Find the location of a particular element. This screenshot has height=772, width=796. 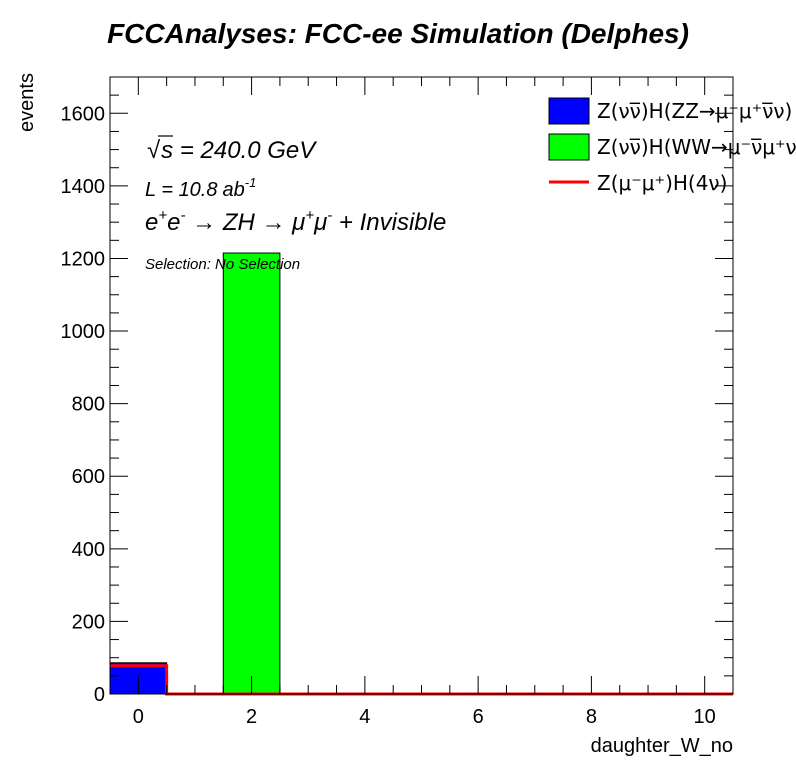

lumi-unit: ab is located at coordinates (234, 190).